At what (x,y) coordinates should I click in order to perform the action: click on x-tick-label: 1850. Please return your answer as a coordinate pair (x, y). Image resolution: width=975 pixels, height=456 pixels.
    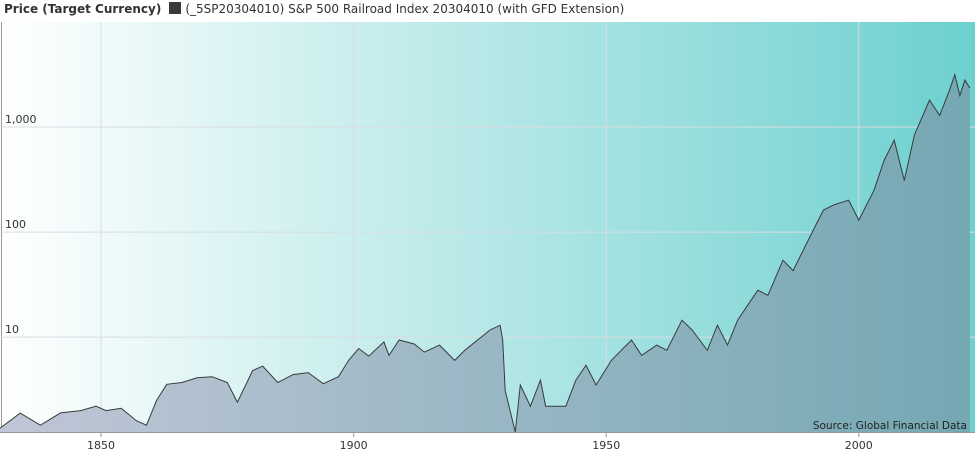
    Looking at the image, I should click on (101, 445).